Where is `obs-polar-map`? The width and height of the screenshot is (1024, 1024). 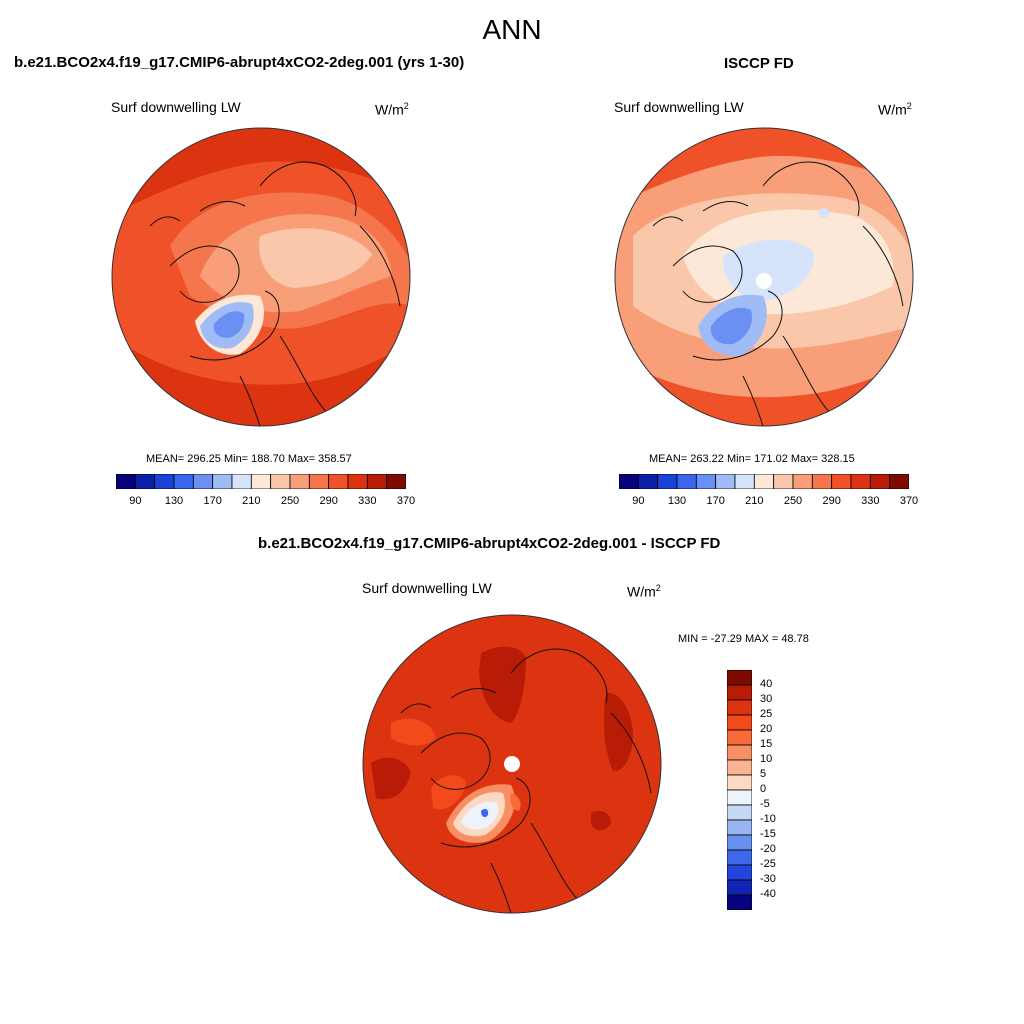 obs-polar-map is located at coordinates (764, 277).